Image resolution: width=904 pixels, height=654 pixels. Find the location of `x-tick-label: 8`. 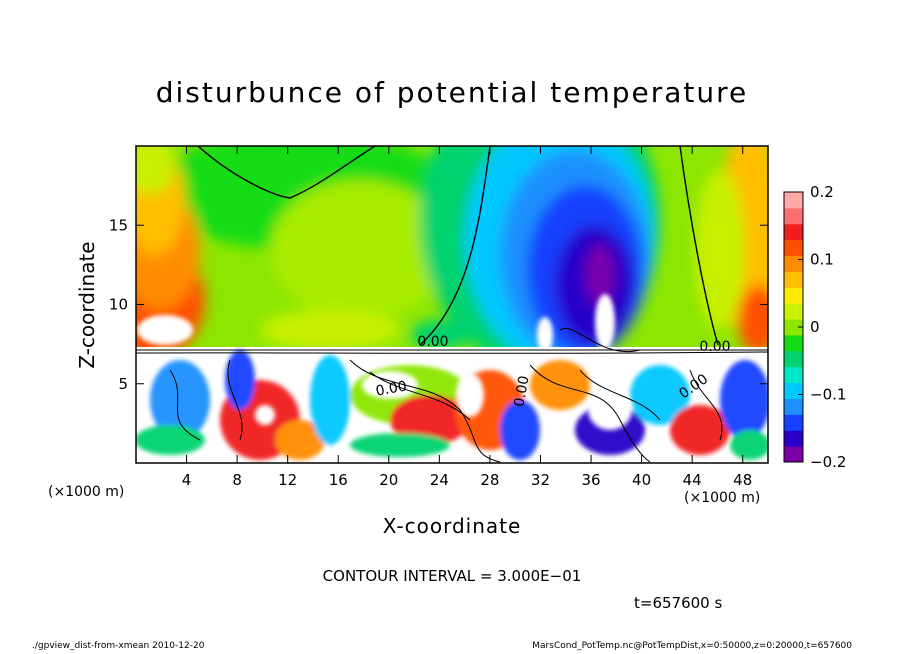

x-tick-label: 8 is located at coordinates (237, 480).